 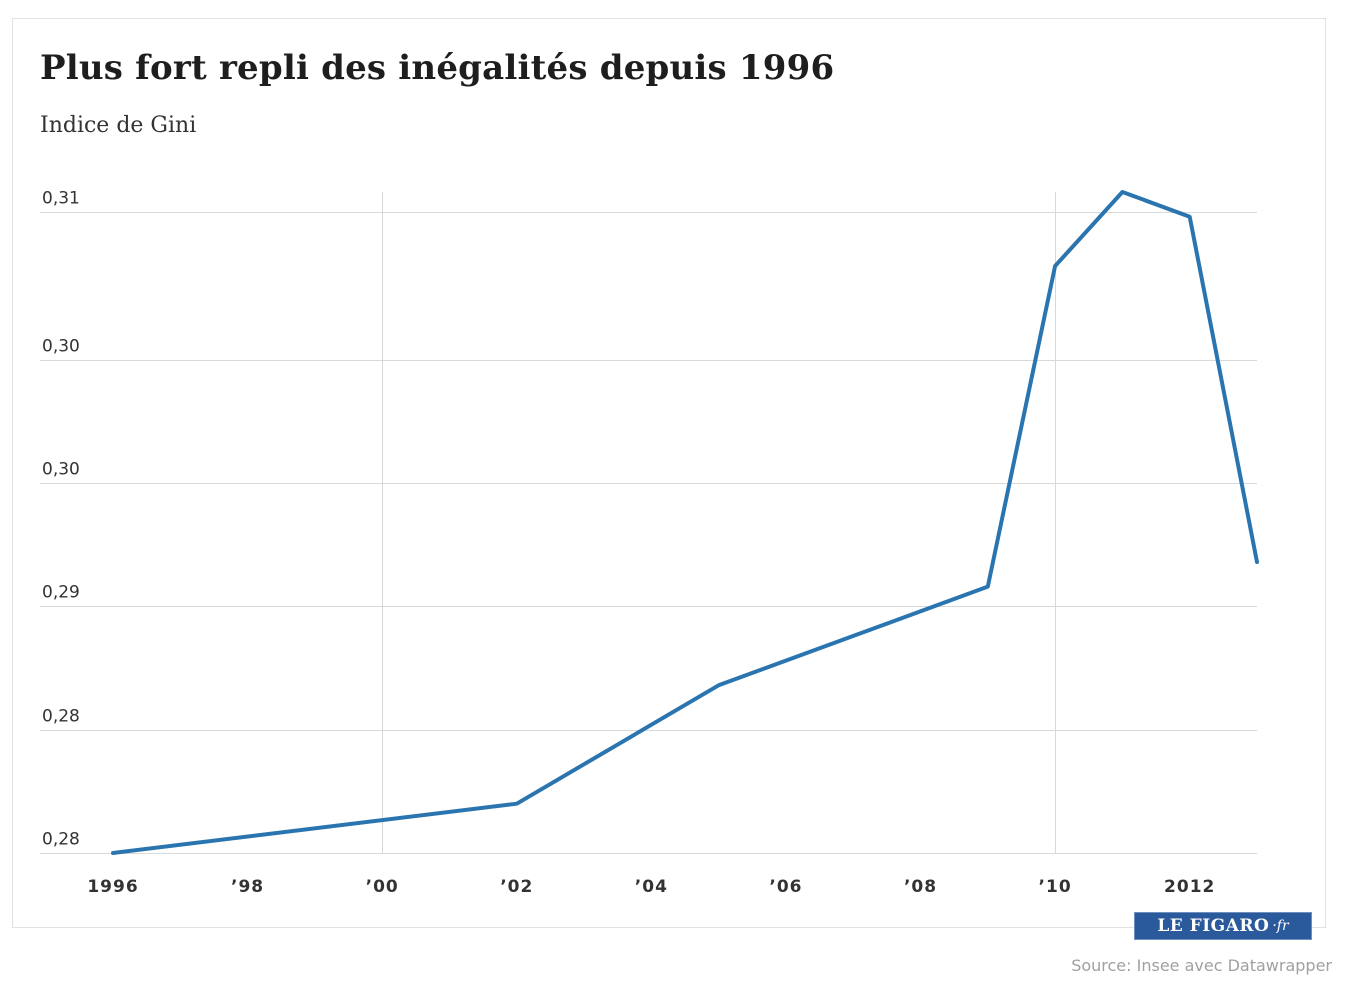 I want to click on x-tick-label: 2012, so click(x=1189, y=887).